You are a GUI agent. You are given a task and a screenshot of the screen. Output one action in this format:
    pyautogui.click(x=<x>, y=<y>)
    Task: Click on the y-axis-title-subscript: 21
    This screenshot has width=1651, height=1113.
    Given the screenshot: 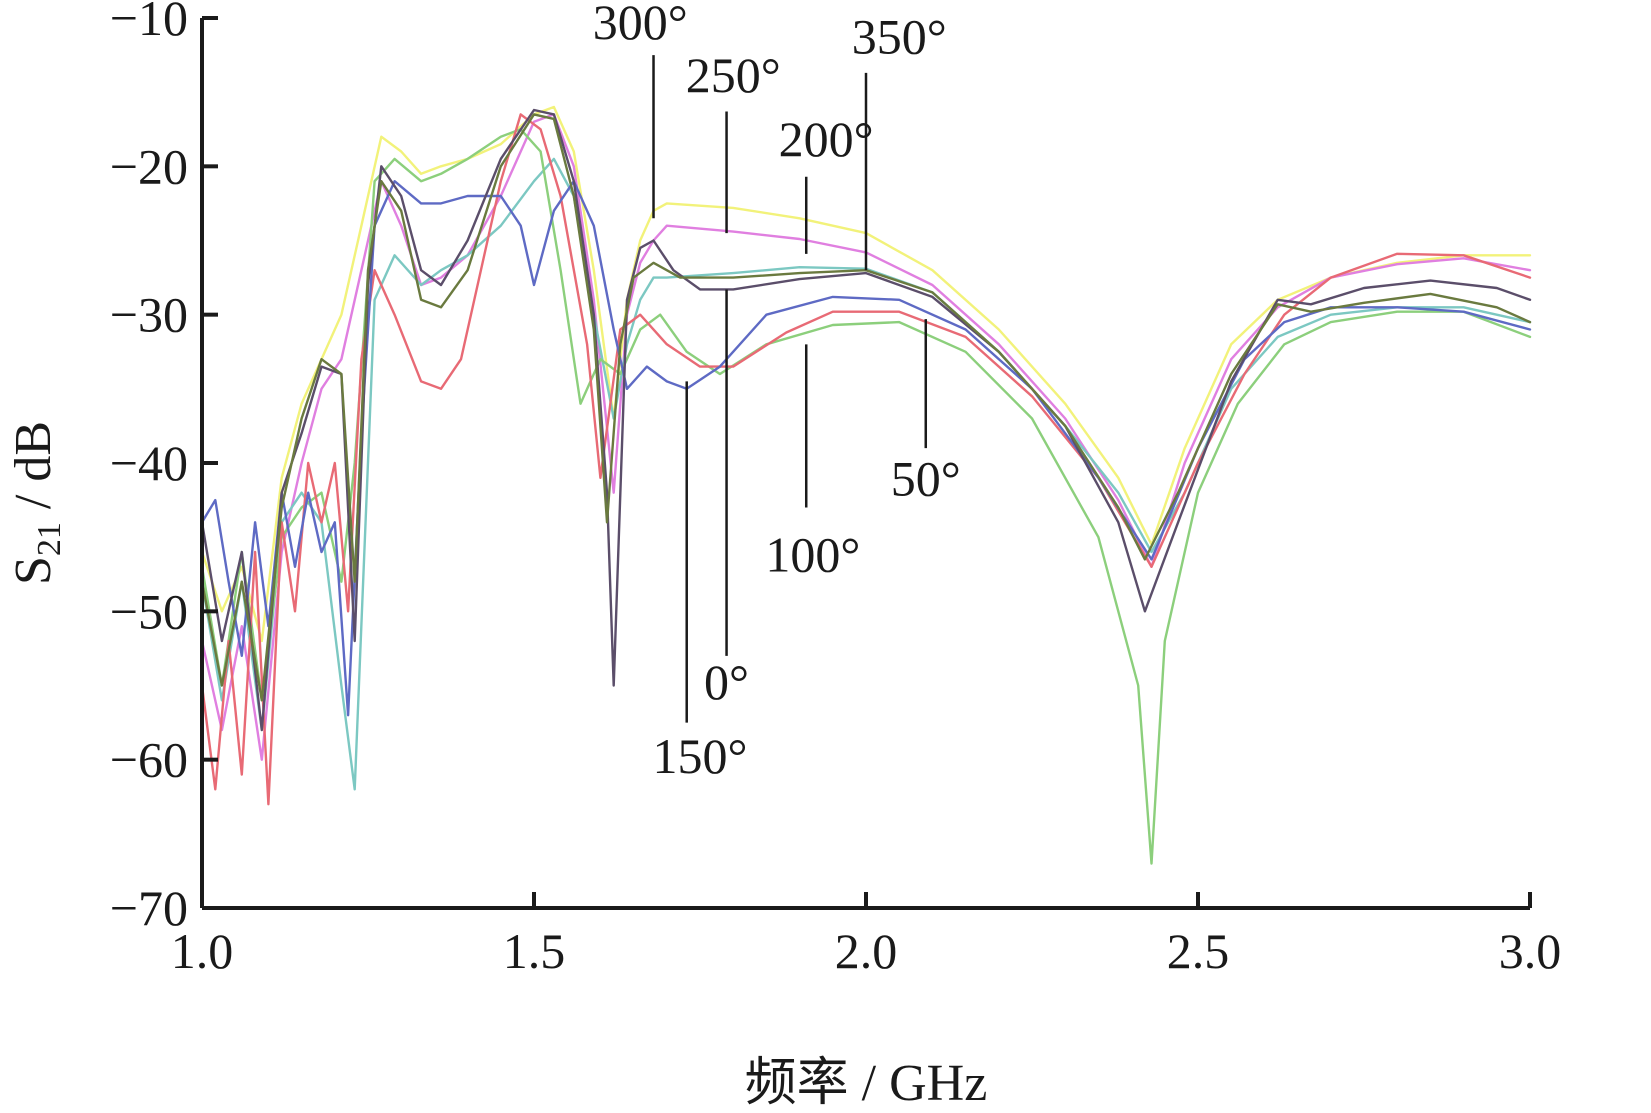 What is the action you would take?
    pyautogui.click(x=49, y=539)
    